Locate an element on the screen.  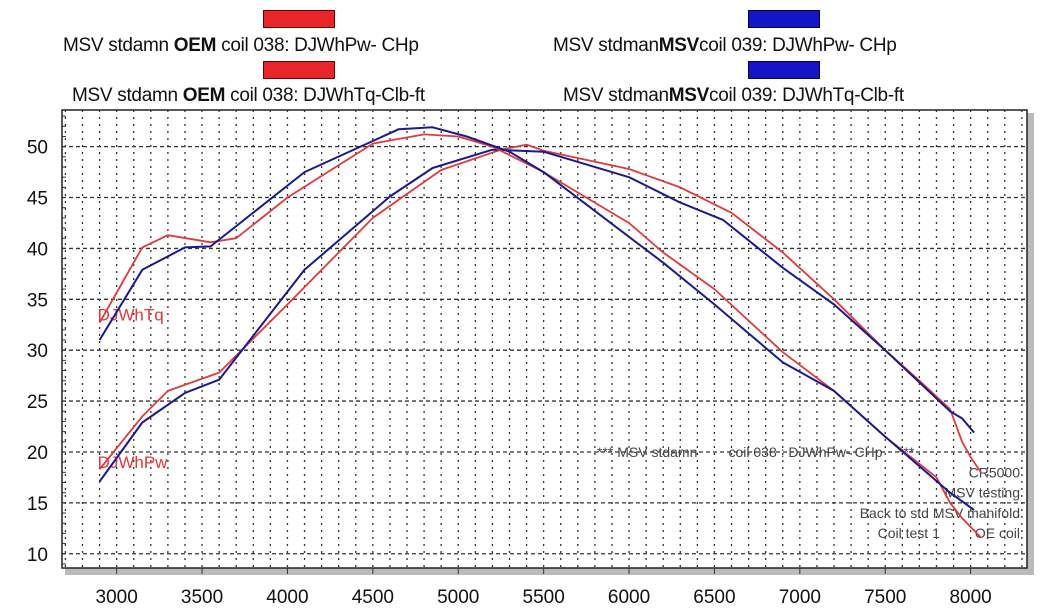
legend-entry-msv-tq: MSV stdmanMSVcoil 039: DJWhTq-Clb-ft is located at coordinates (733, 96).